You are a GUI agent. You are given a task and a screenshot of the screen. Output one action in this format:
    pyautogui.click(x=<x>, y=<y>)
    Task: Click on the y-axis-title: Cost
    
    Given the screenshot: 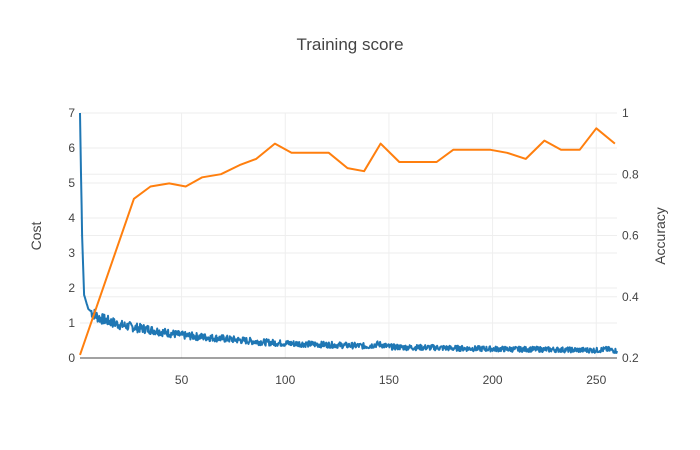 What is the action you would take?
    pyautogui.click(x=36, y=236)
    